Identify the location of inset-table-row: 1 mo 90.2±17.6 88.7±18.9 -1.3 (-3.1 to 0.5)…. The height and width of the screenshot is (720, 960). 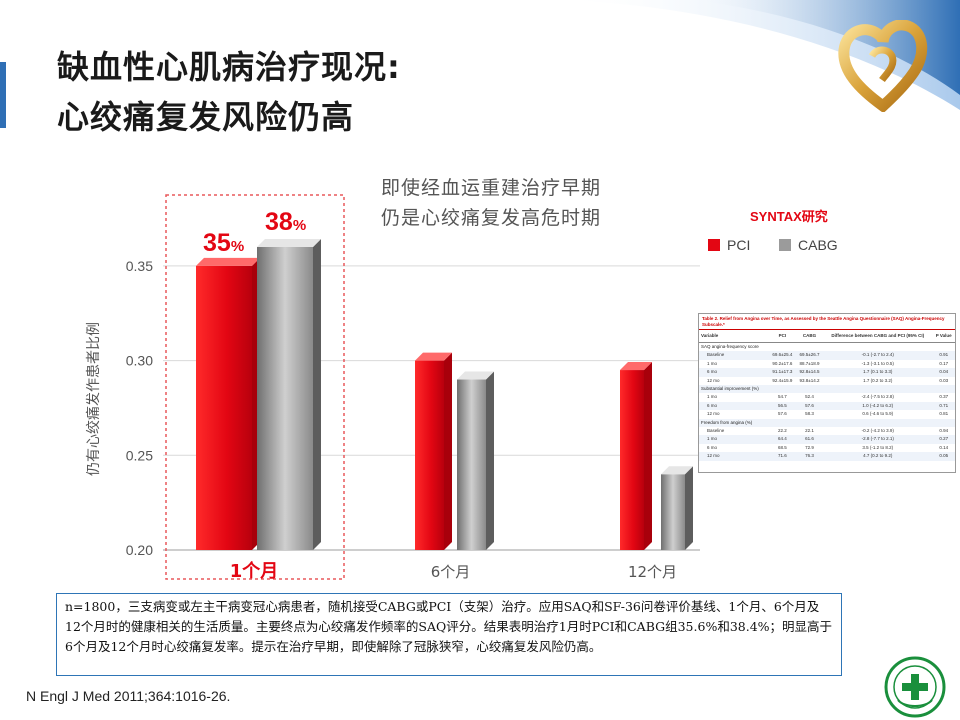
(827, 364).